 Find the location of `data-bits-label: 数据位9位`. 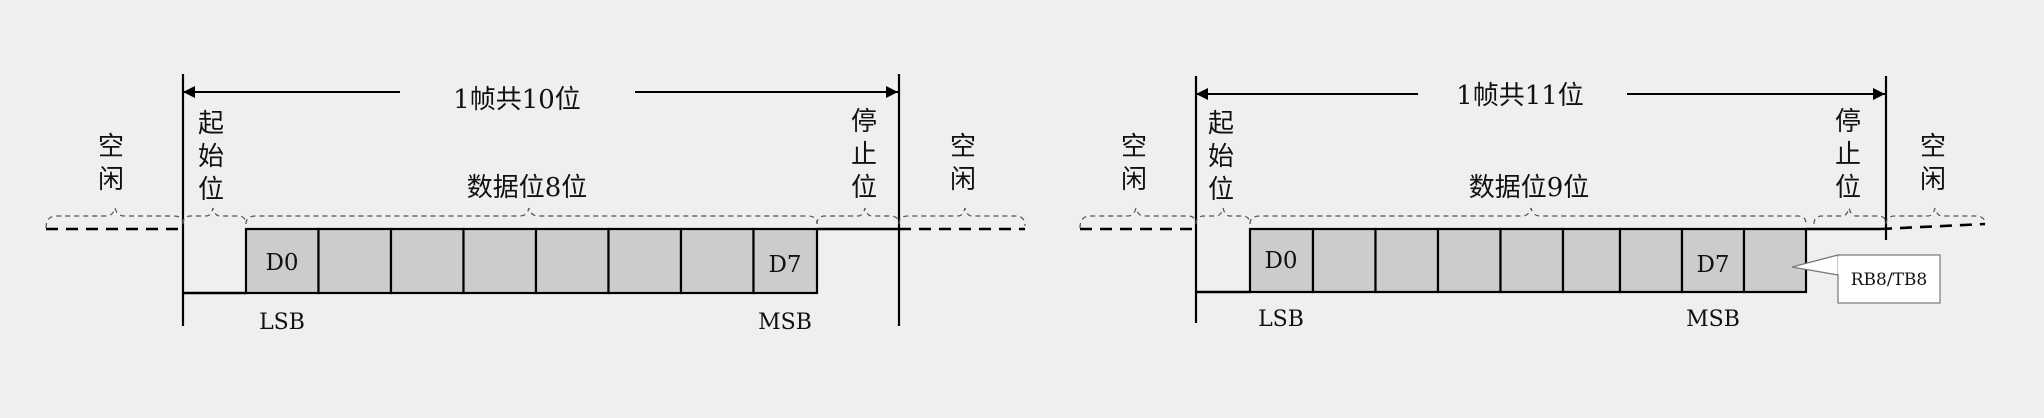

data-bits-label: 数据位9位 is located at coordinates (1529, 188).